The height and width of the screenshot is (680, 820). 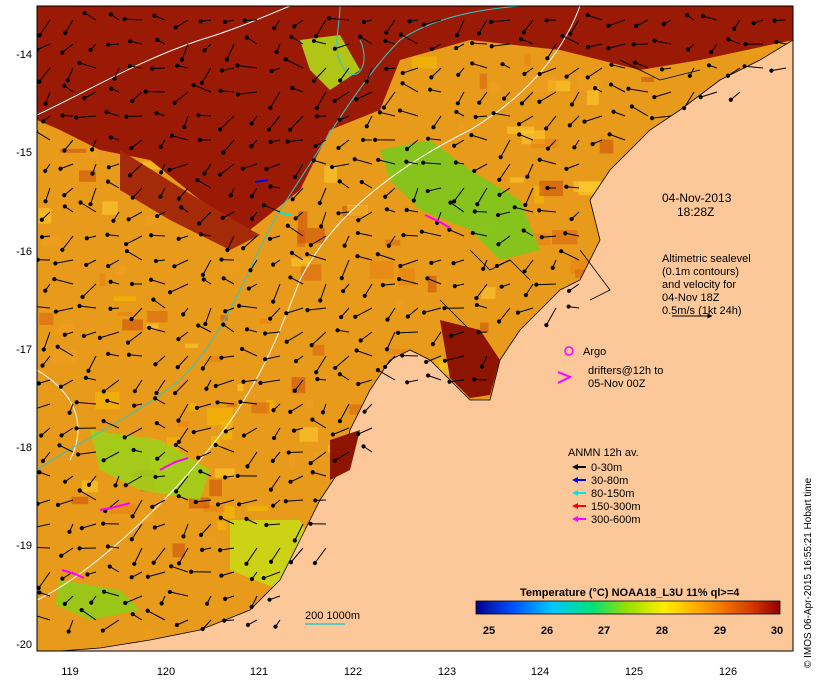 I want to click on depth-class-arrowhead, so click(x=575, y=467).